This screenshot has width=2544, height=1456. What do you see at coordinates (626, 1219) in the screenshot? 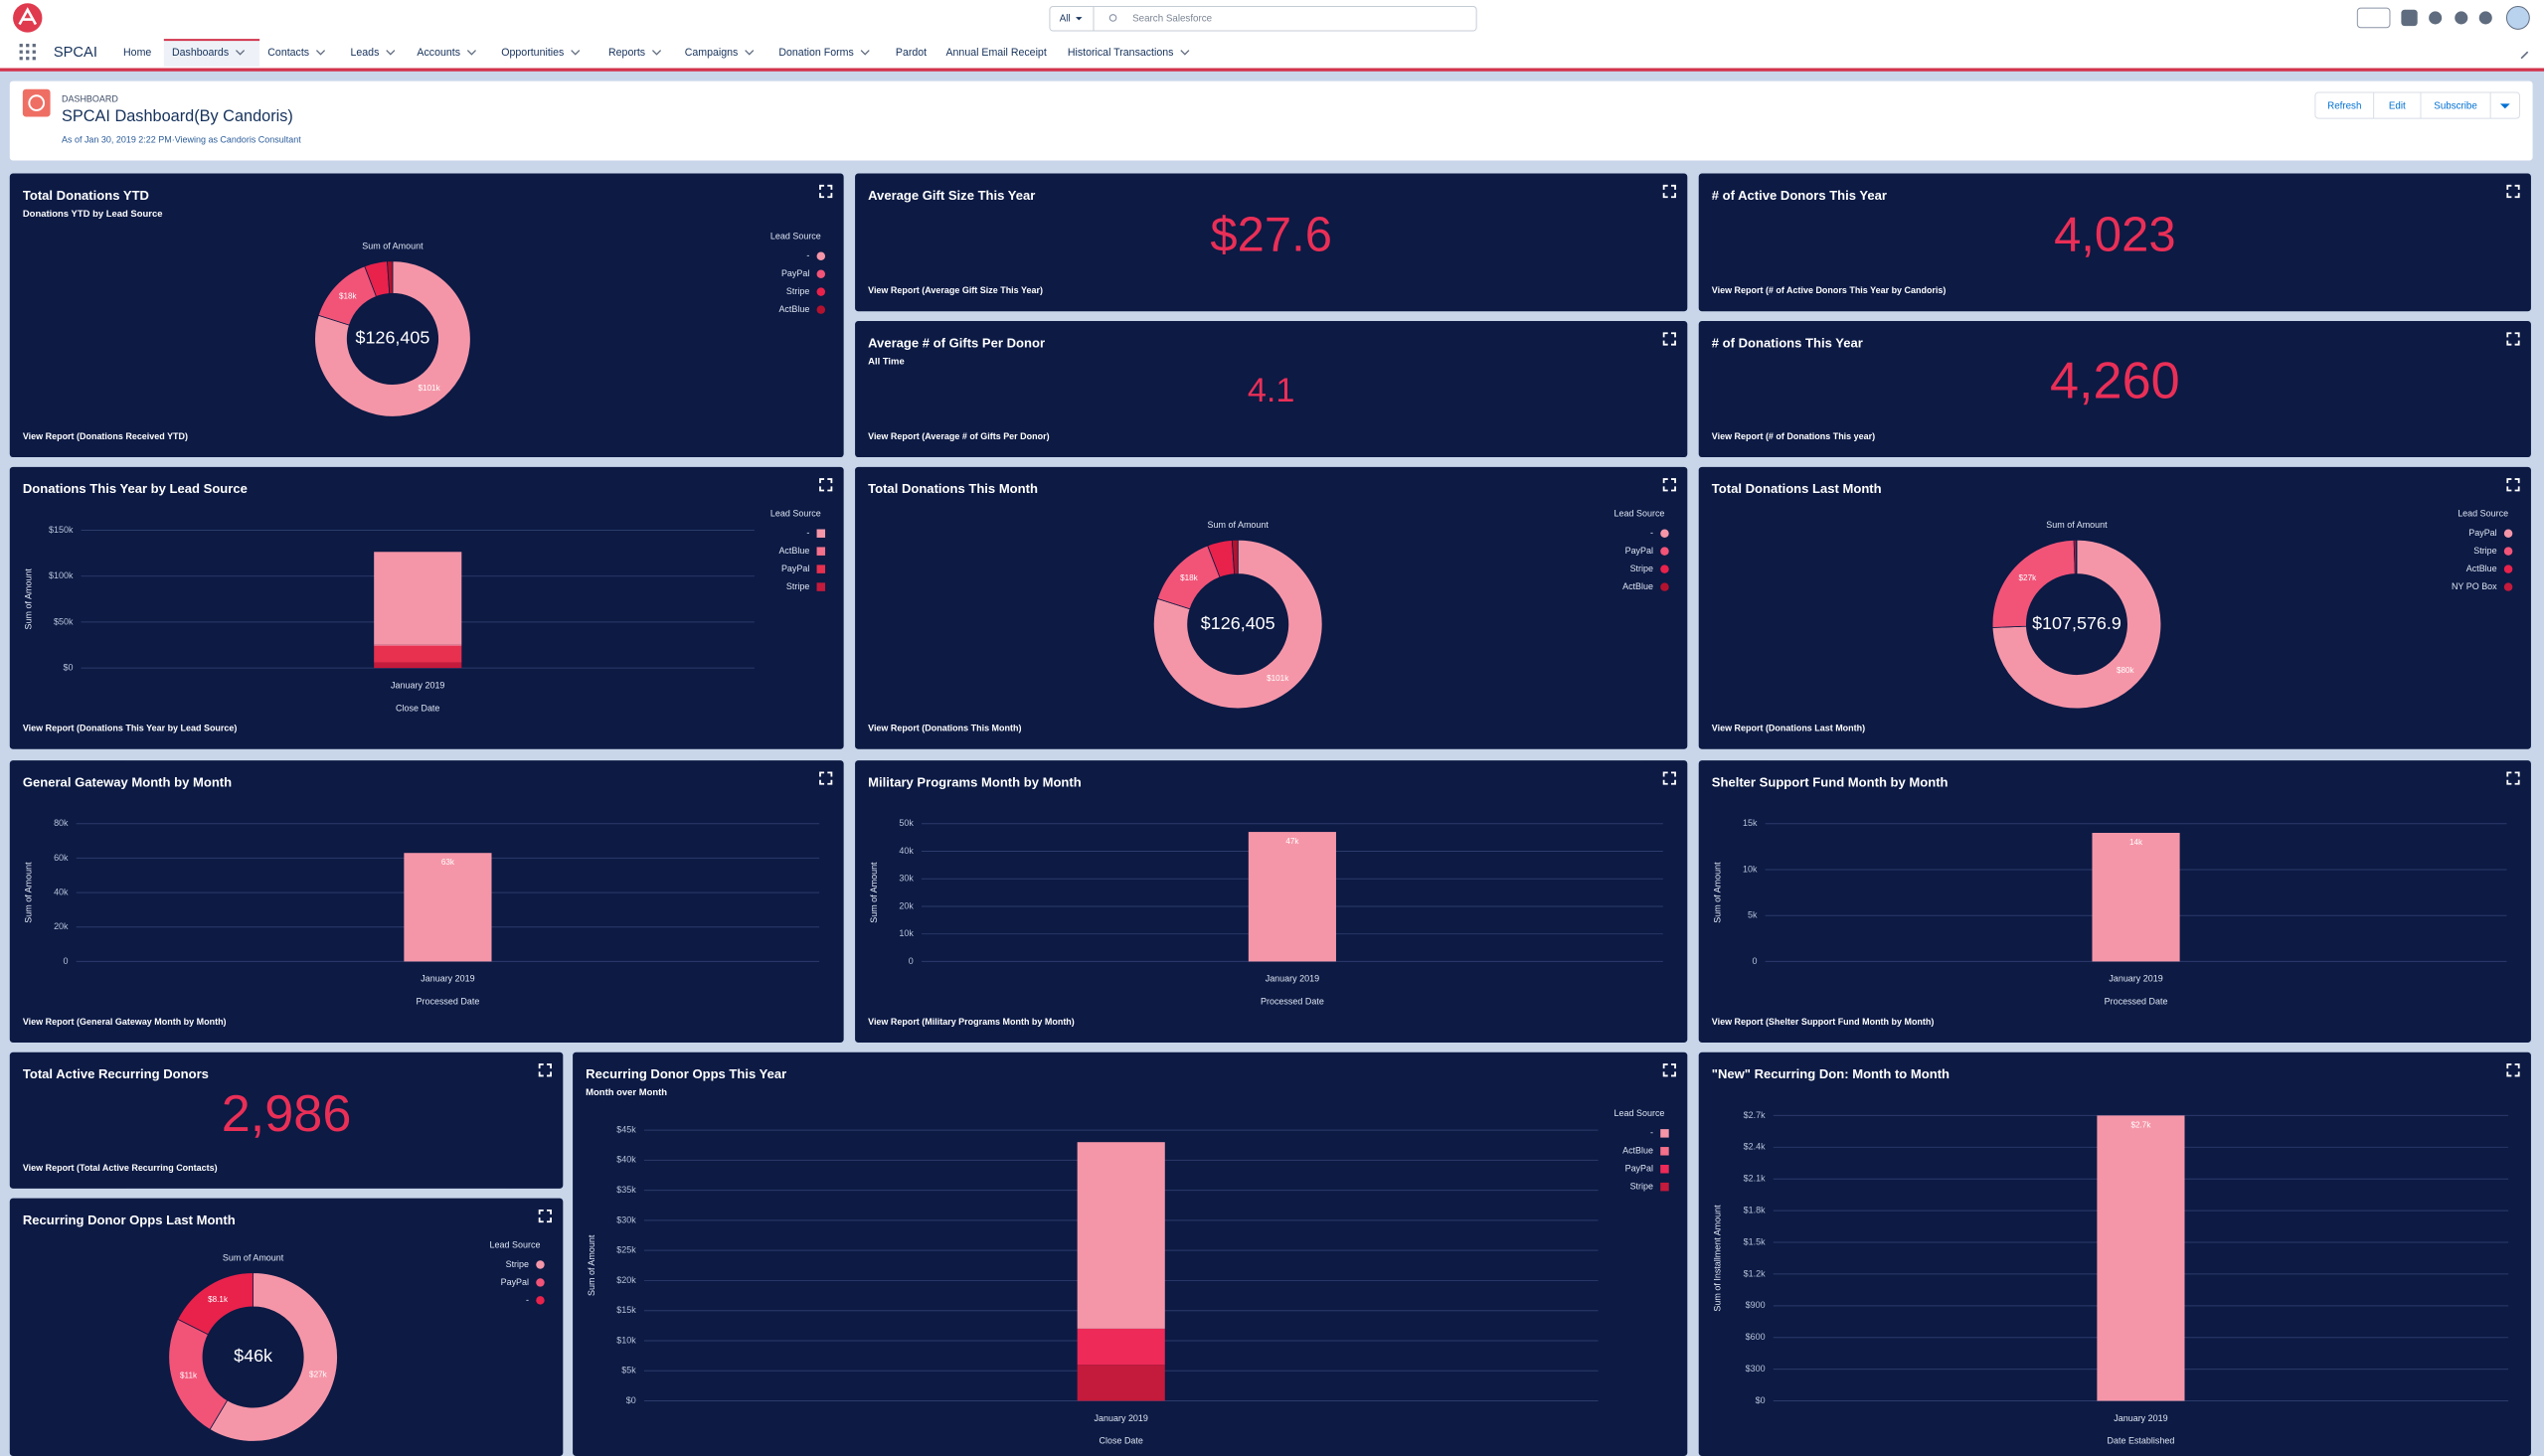
I see `y-tick-label: $30k` at bounding box center [626, 1219].